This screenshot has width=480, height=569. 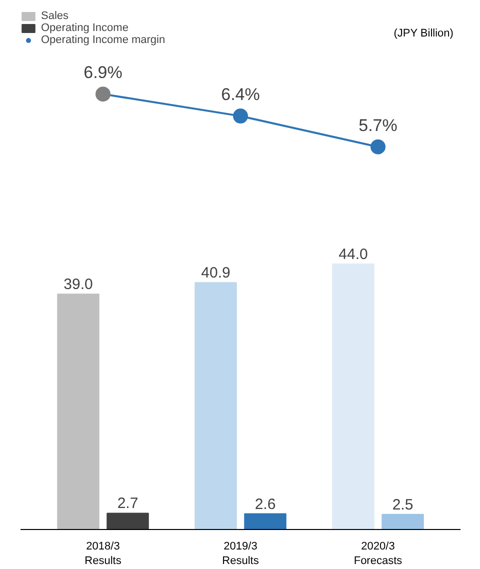 I want to click on data-label: 6.4%, so click(x=240, y=94).